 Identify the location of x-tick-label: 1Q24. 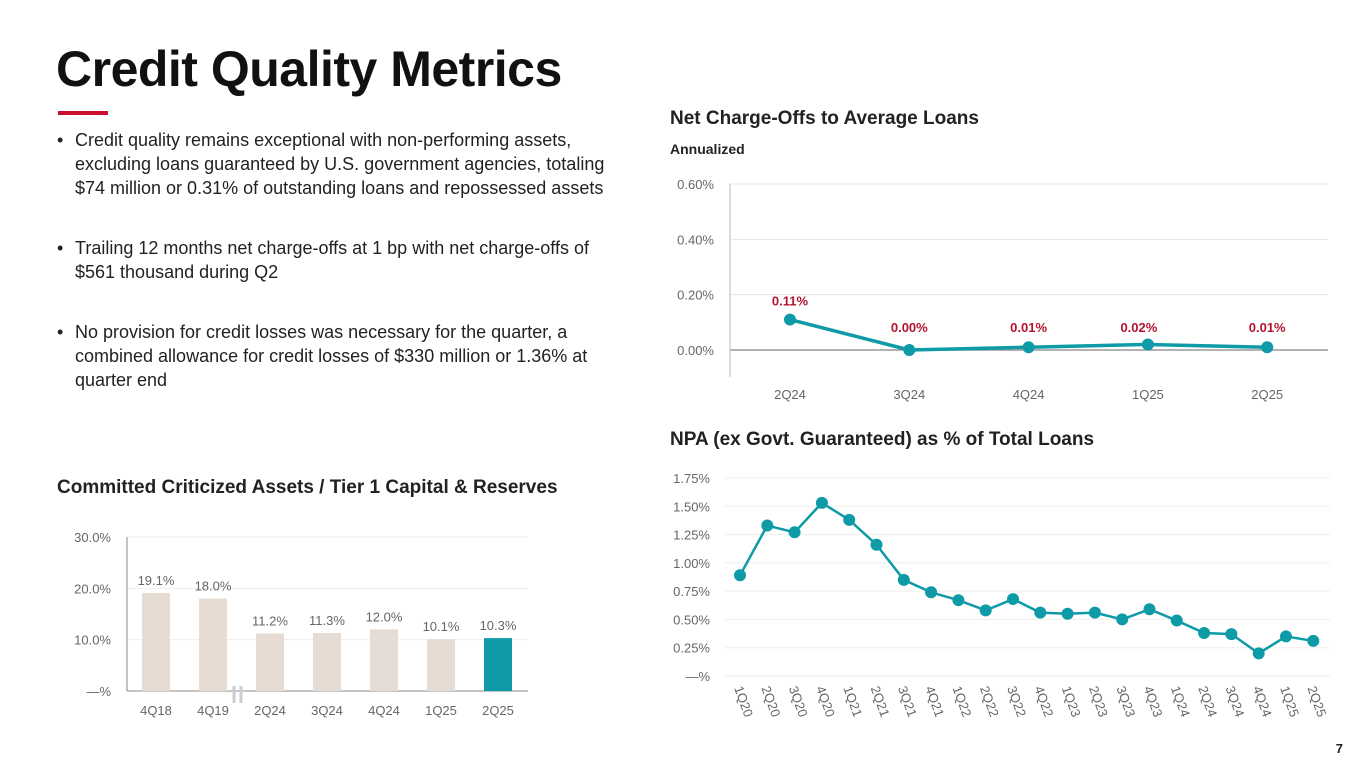
(1180, 701).